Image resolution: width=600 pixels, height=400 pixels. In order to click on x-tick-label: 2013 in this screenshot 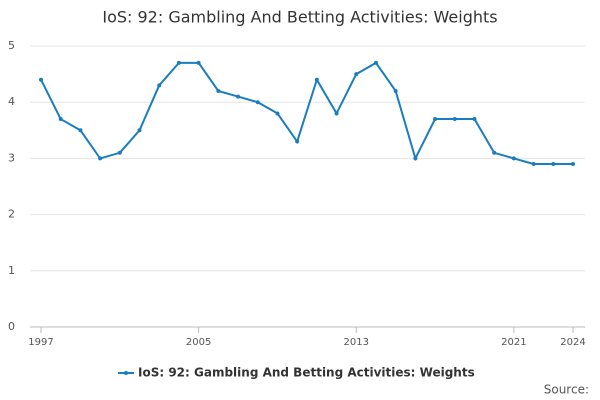, I will do `click(356, 342)`.